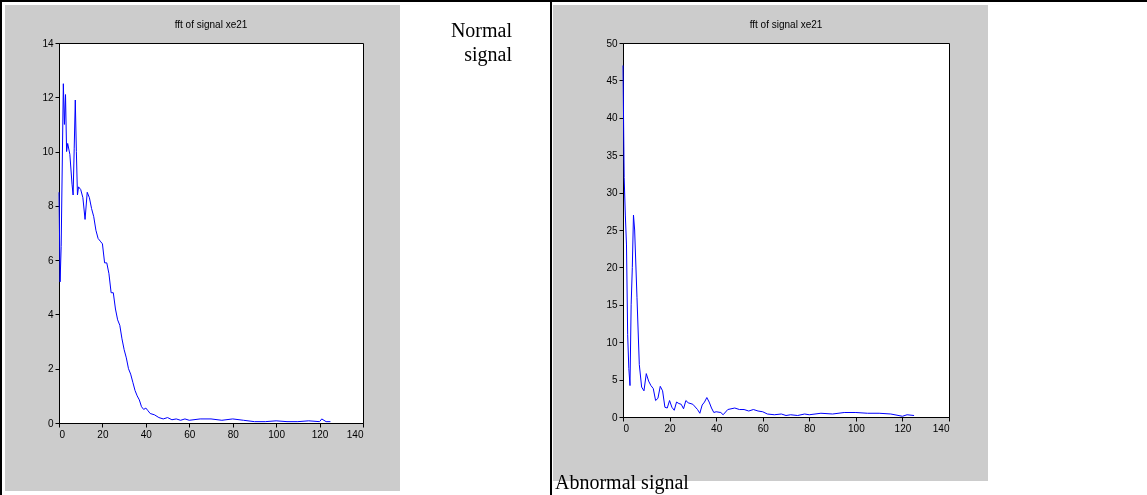  Describe the element at coordinates (612, 193) in the screenshot. I see `y-tick-label: 30` at that location.